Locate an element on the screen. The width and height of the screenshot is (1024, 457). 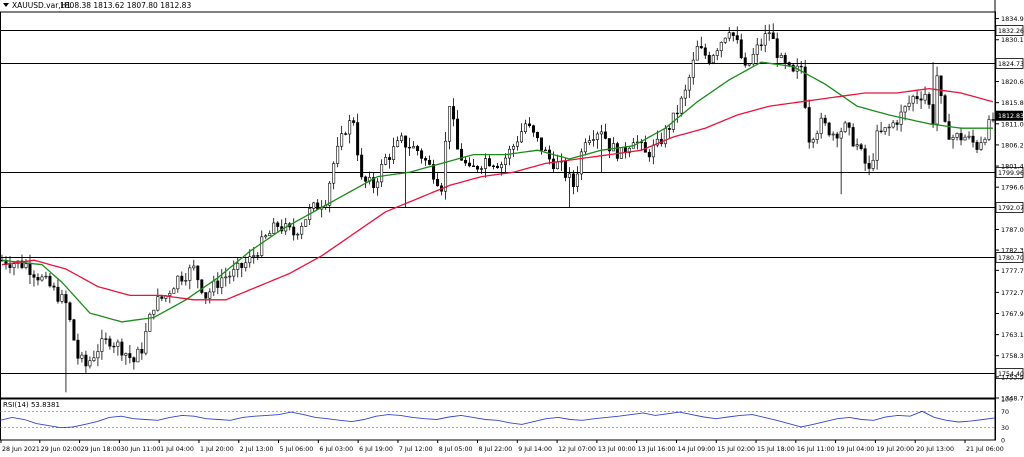
time-tick-label: 7 Jul 12:00 is located at coordinates (416, 449).